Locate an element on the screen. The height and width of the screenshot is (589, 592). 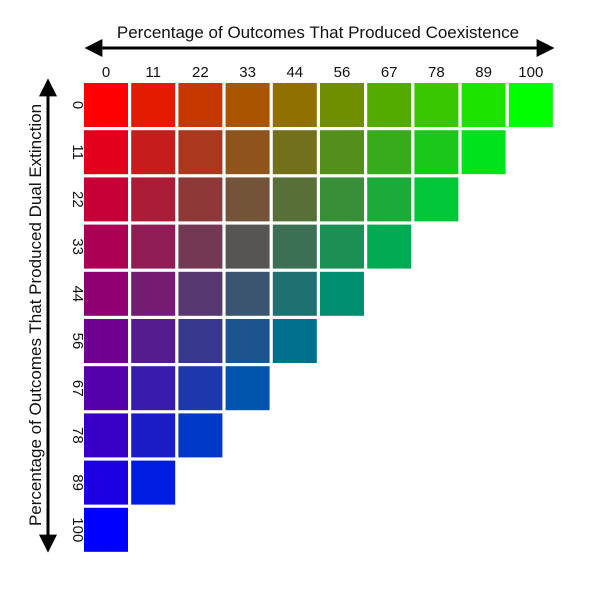
y-tick-label: 22 is located at coordinates (77, 199).